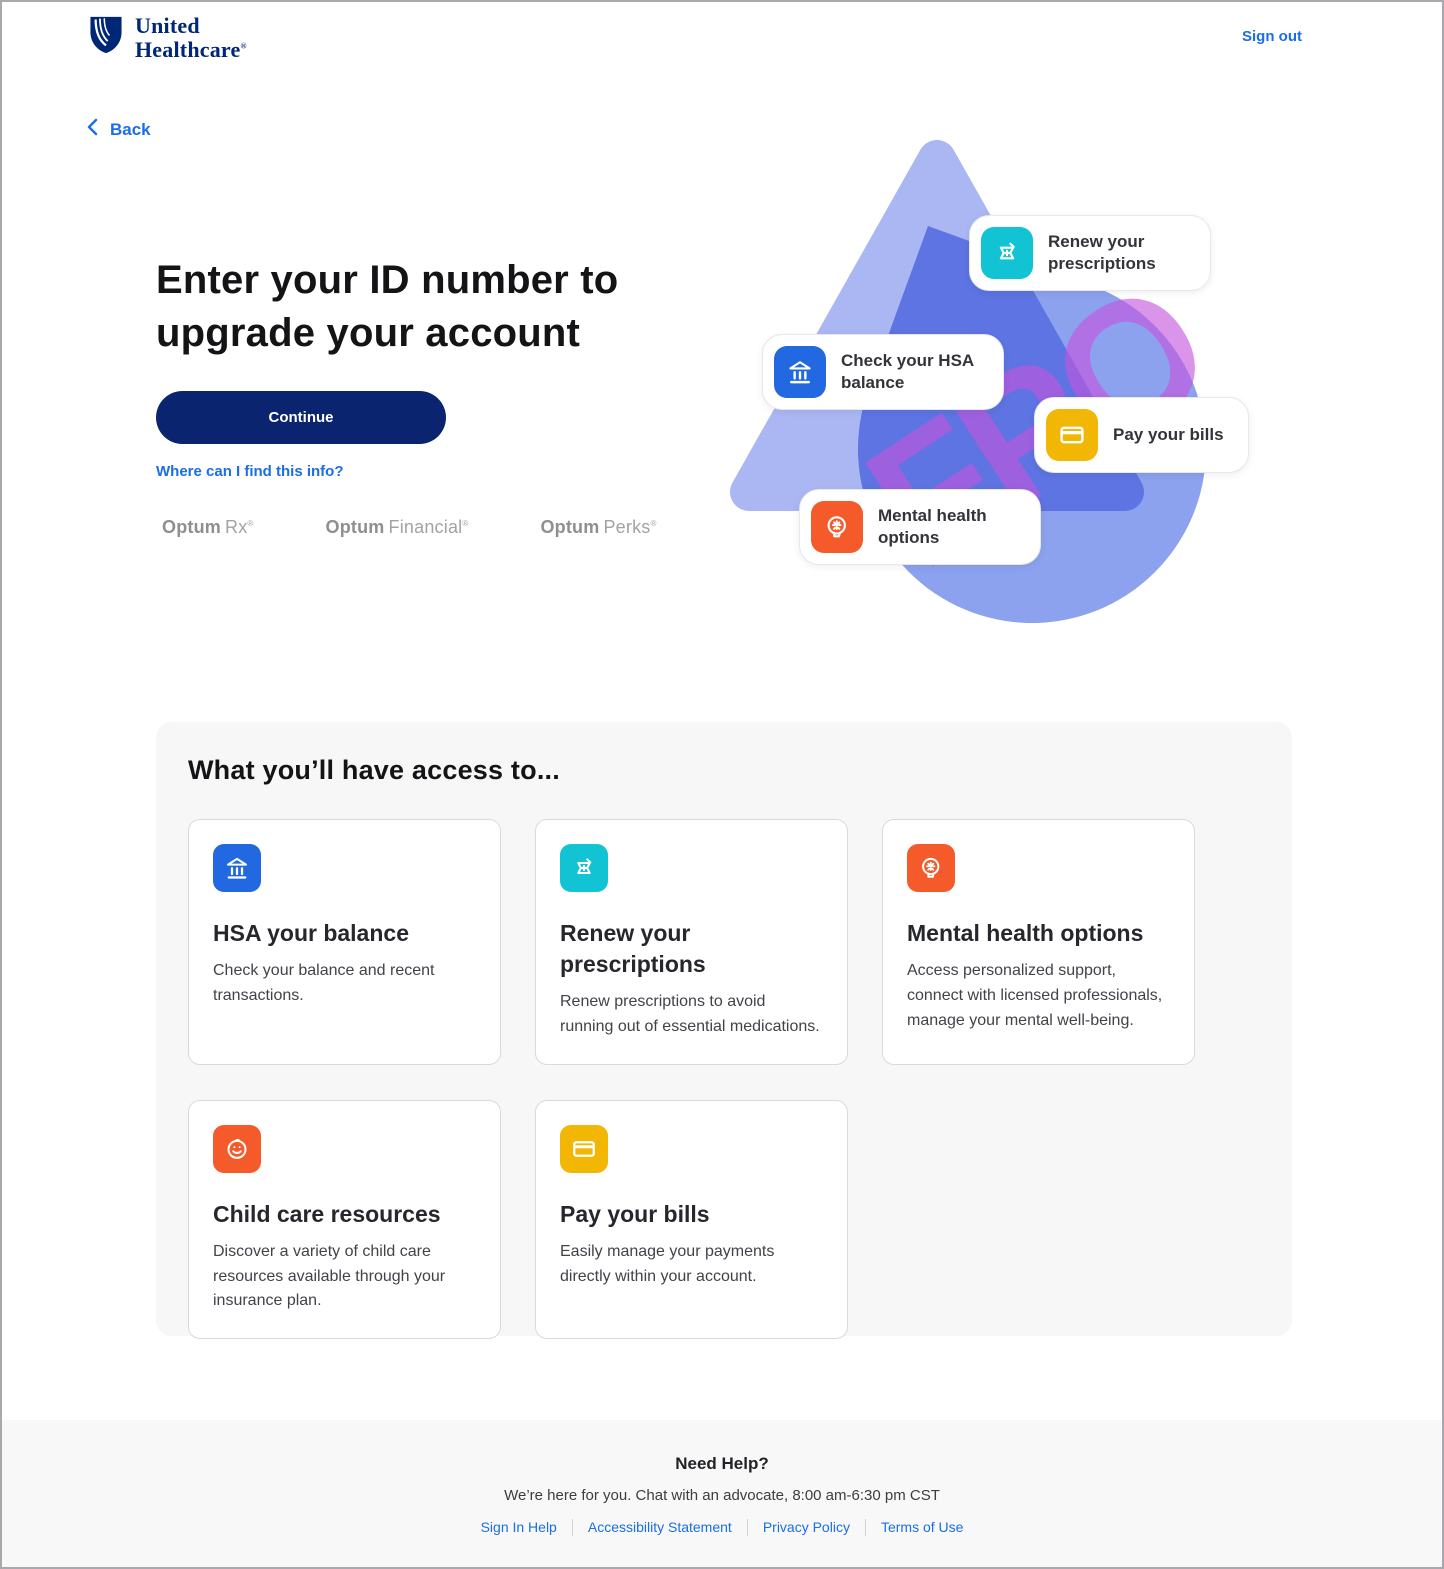 Image resolution: width=1444 pixels, height=1569 pixels. I want to click on where-find-info-link: Where can I find this info?, so click(250, 471).